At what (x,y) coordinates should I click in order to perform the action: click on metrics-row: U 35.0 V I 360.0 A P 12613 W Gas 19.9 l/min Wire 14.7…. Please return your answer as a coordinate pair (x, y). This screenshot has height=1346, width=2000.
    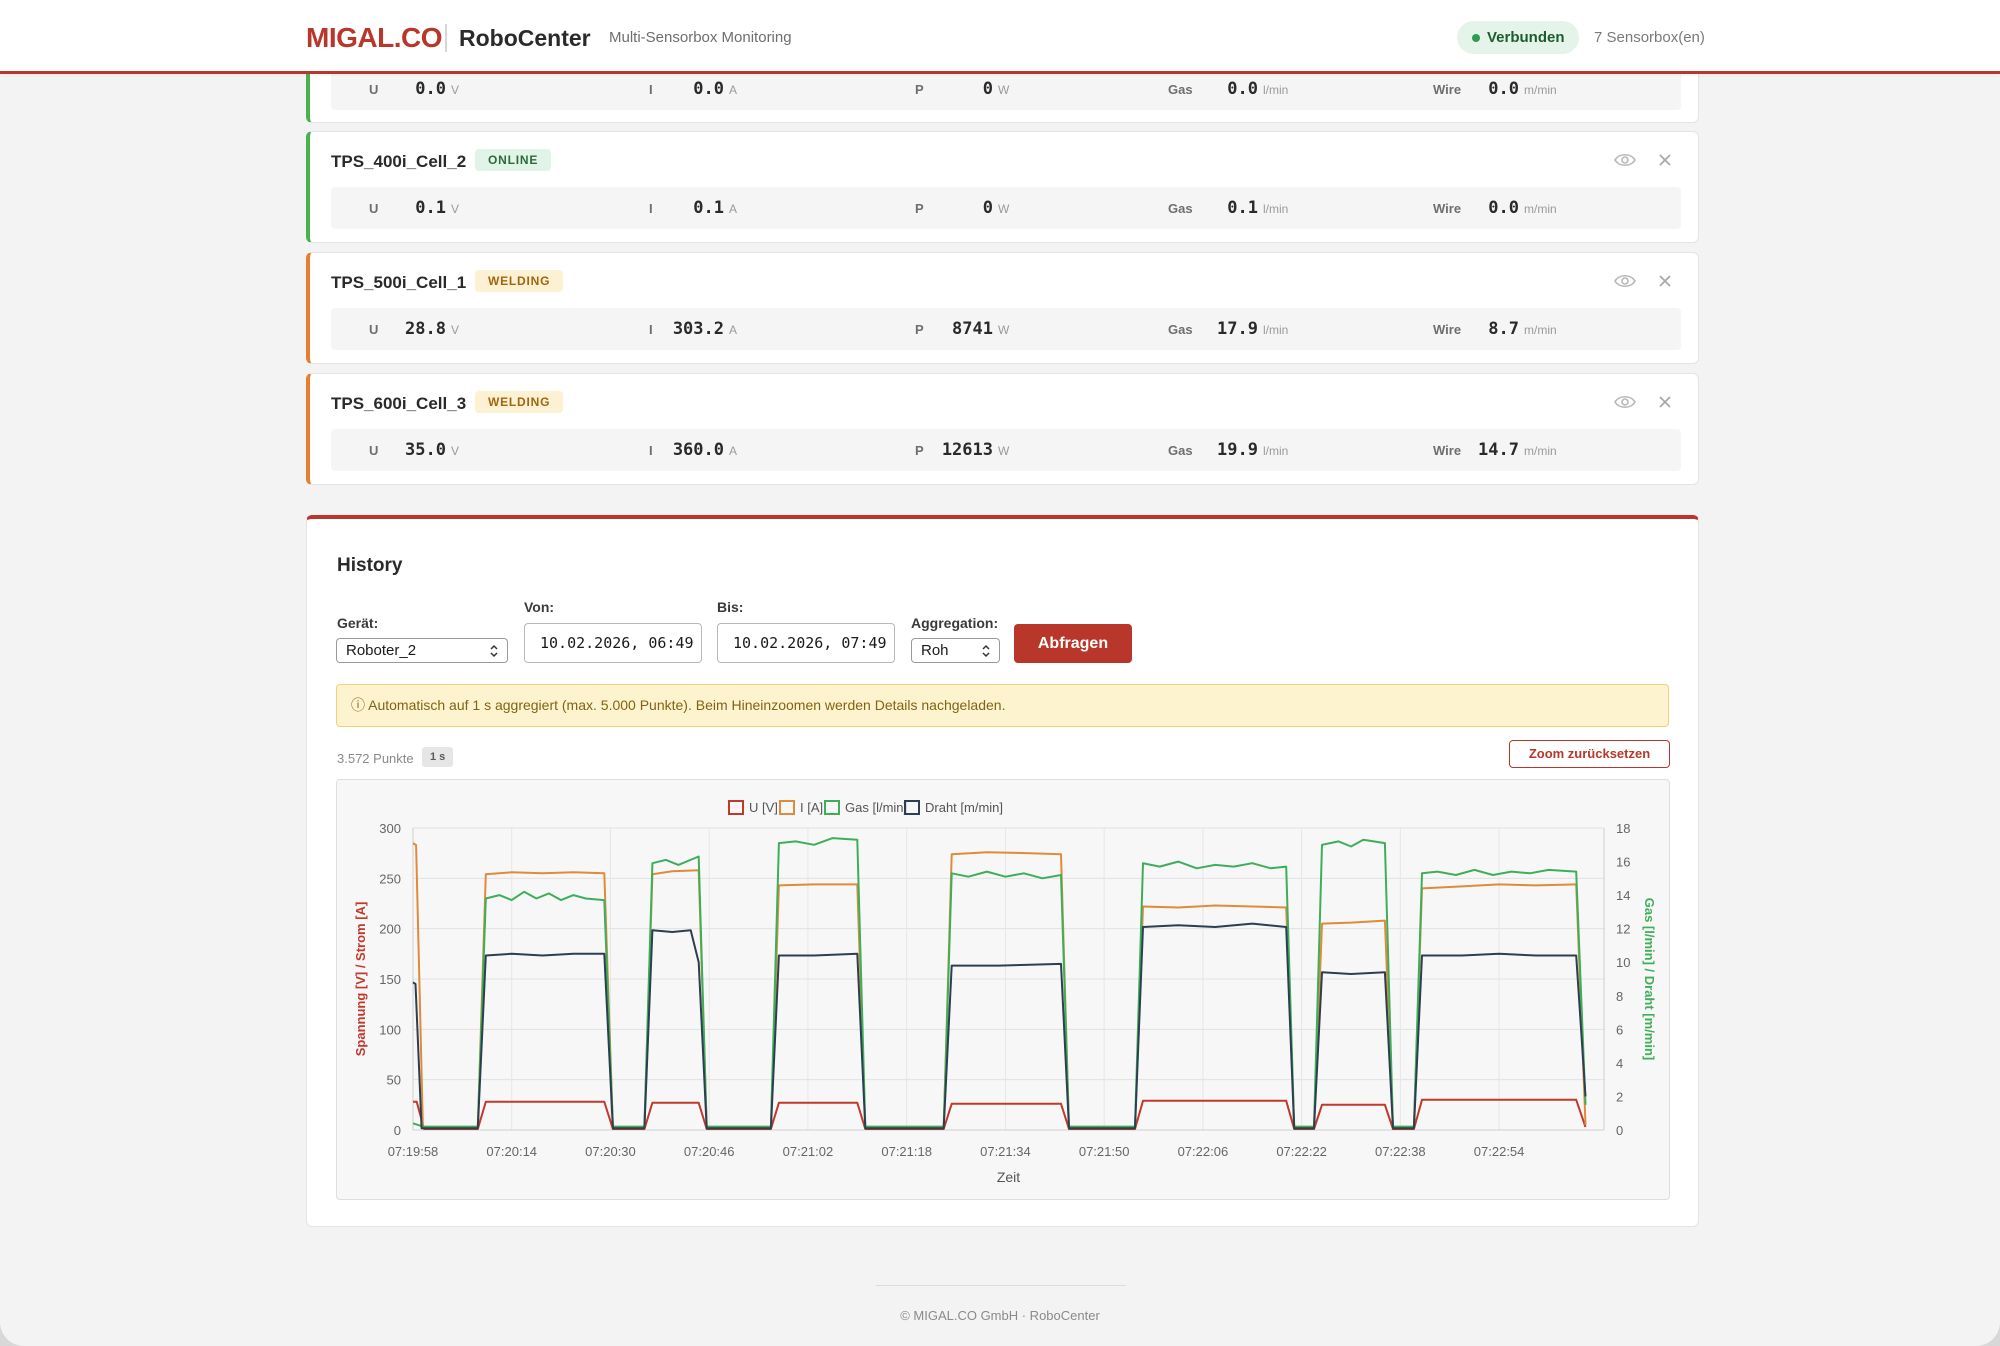
    Looking at the image, I should click on (1006, 450).